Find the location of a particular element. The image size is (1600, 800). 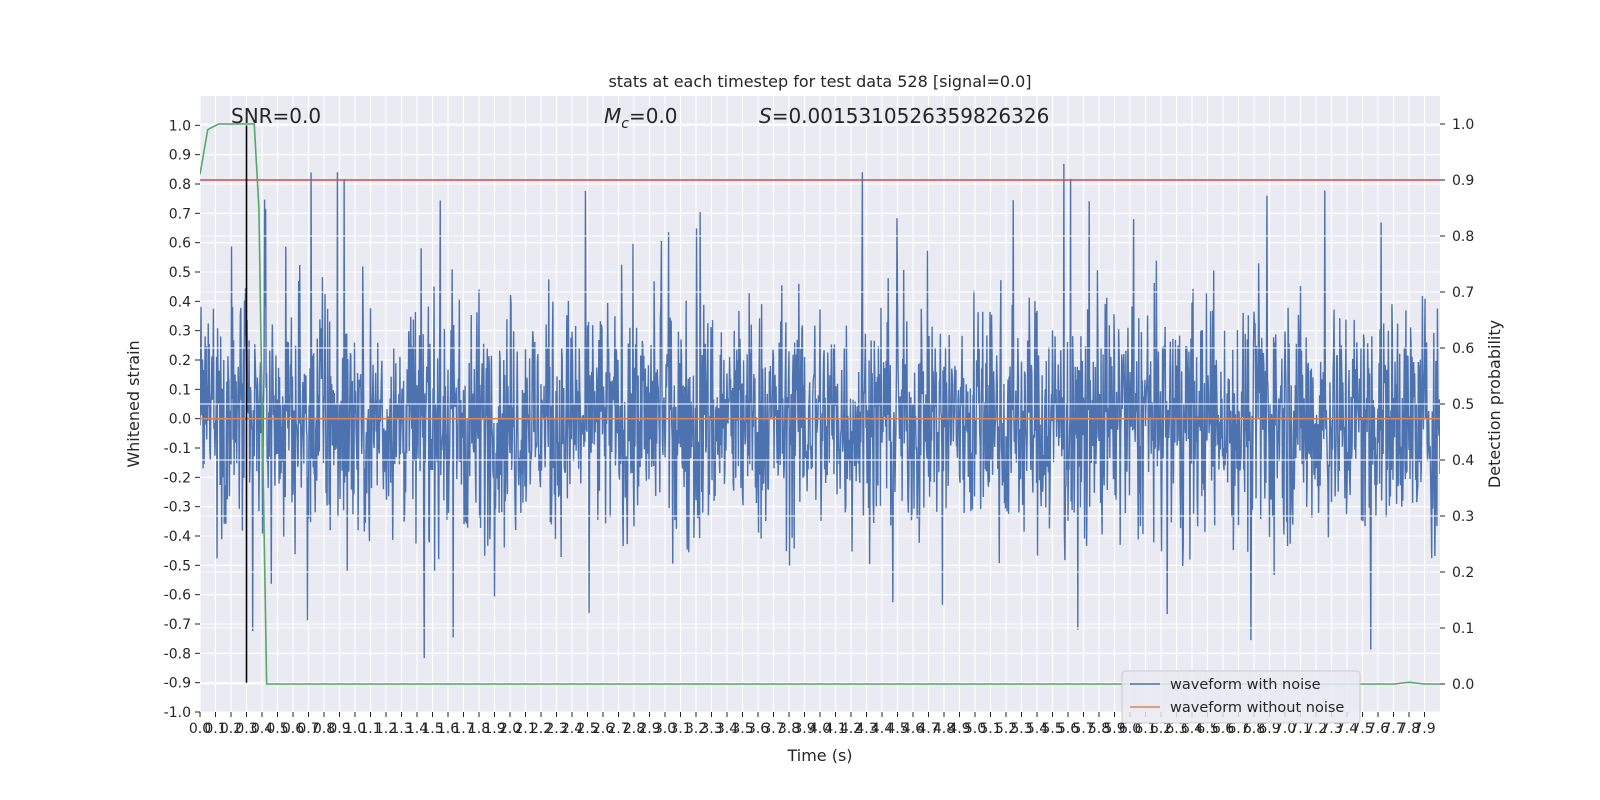

x-tick-label: 4.3 is located at coordinates (866, 729).